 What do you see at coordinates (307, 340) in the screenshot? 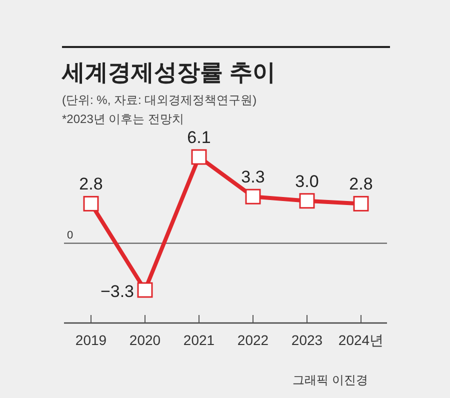
I see `x-tick-label: 2023` at bounding box center [307, 340].